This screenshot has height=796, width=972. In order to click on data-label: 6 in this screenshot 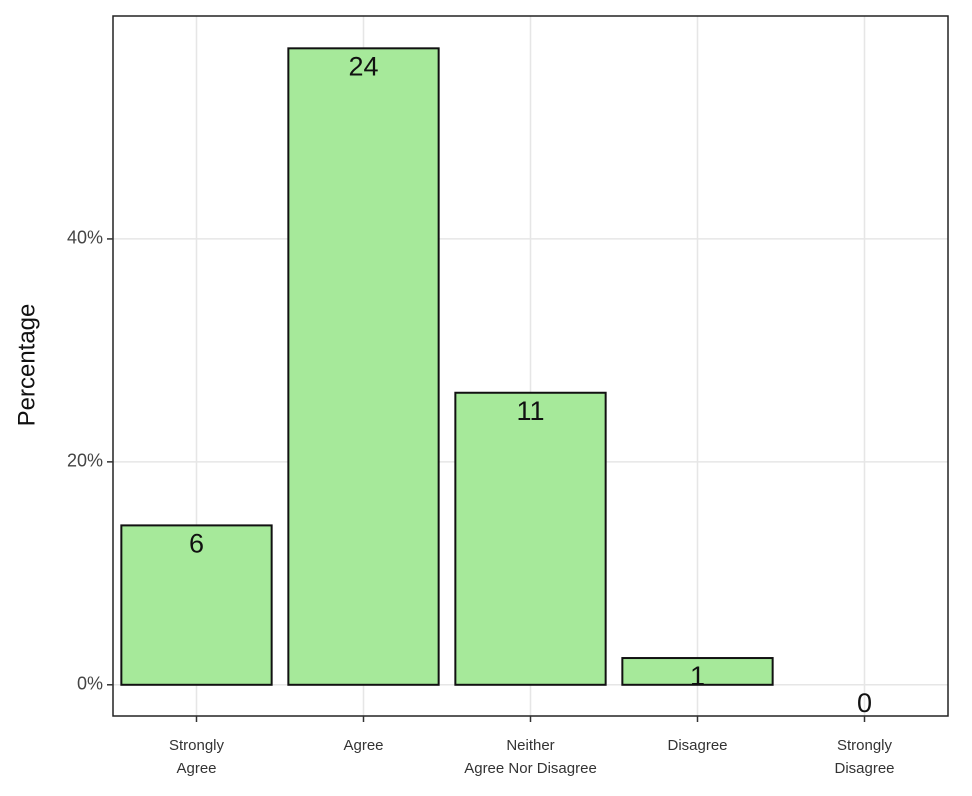, I will do `click(196, 544)`.